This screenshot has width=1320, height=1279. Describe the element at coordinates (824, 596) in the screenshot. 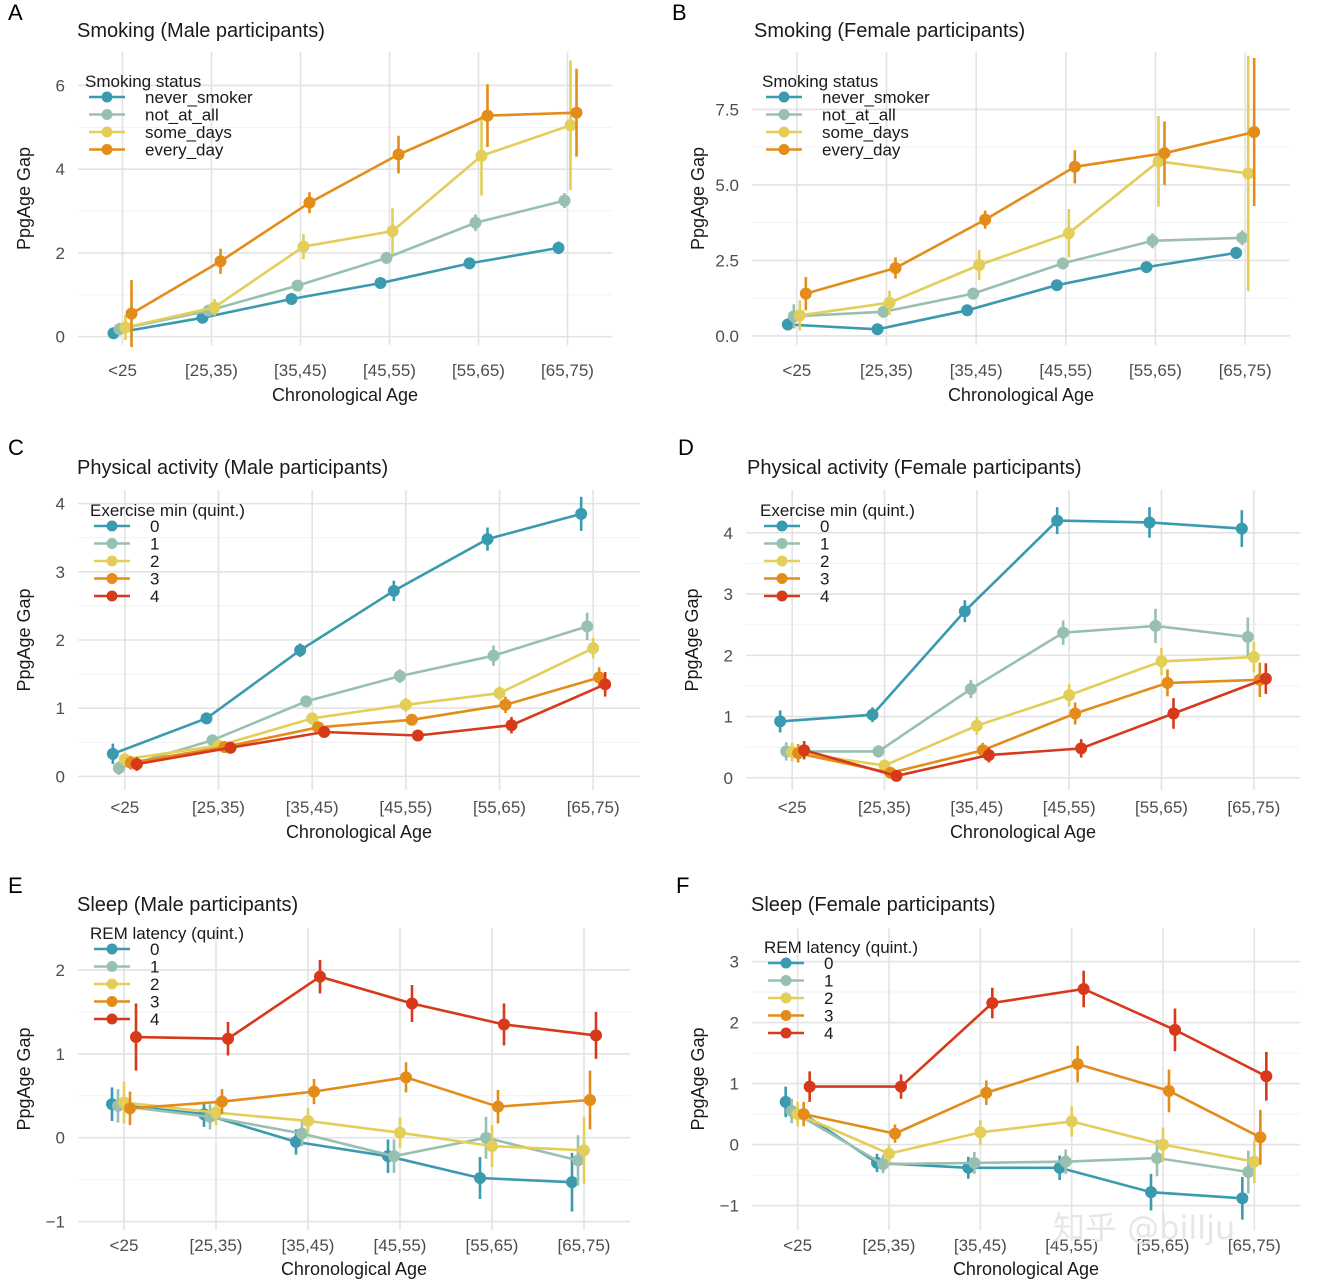

I see `legend-item-label: 4` at that location.